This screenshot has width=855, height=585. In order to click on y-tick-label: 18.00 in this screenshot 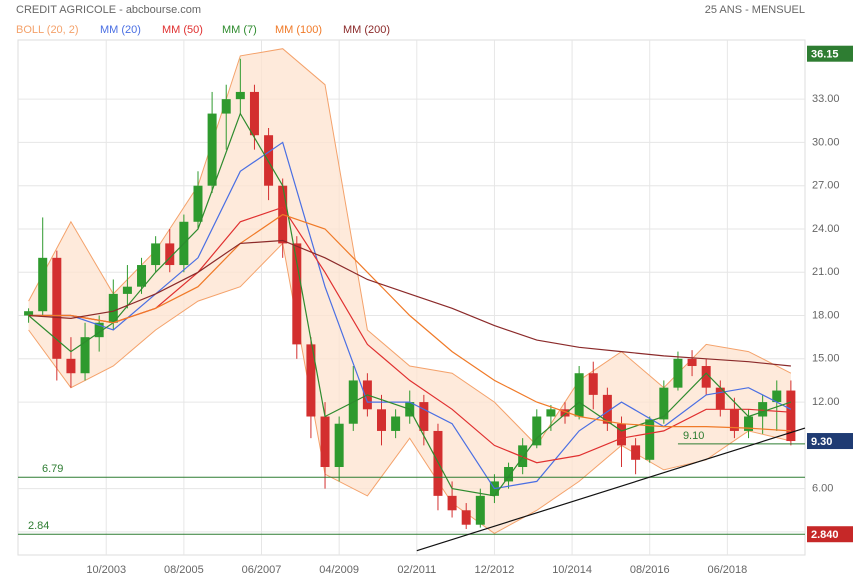, I will do `click(826, 315)`.